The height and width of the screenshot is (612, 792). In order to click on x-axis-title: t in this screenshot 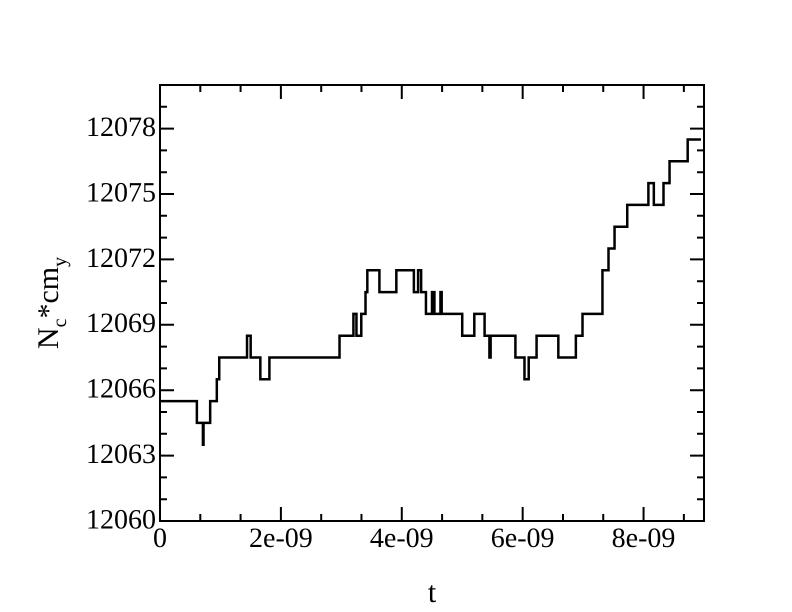, I will do `click(432, 592)`.